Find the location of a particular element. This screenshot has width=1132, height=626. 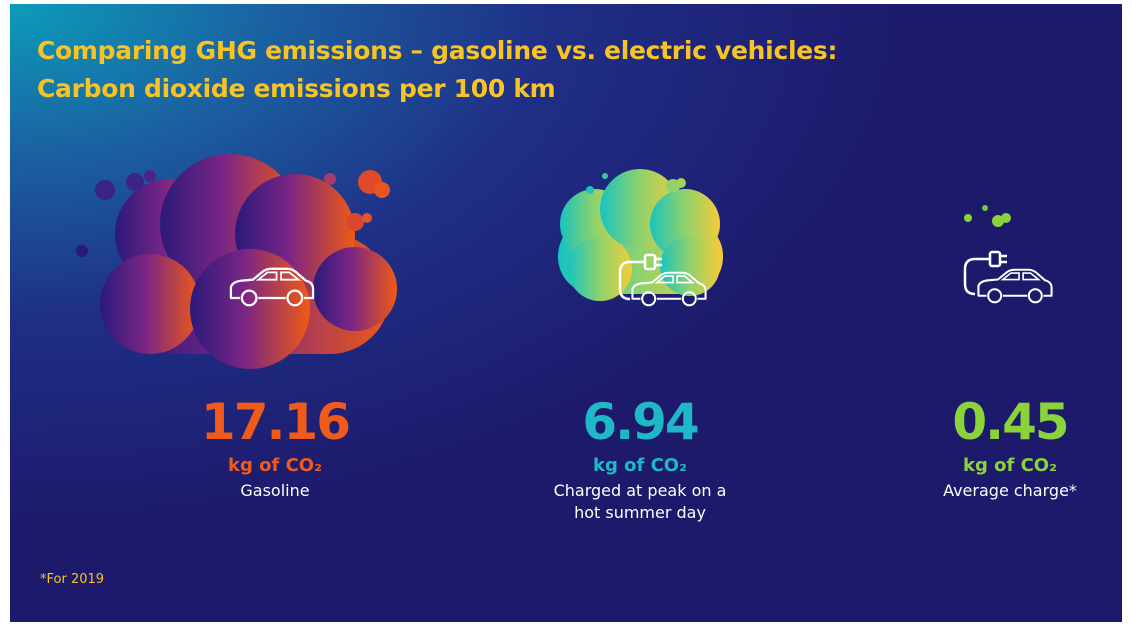

stat-value: 0.45 is located at coordinates (1010, 422).